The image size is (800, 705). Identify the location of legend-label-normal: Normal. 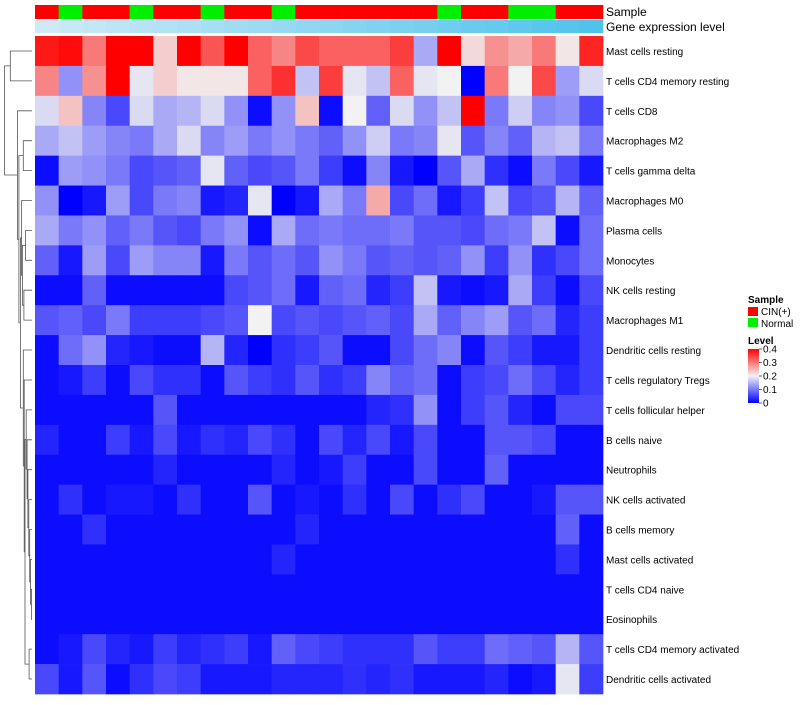
(777, 324).